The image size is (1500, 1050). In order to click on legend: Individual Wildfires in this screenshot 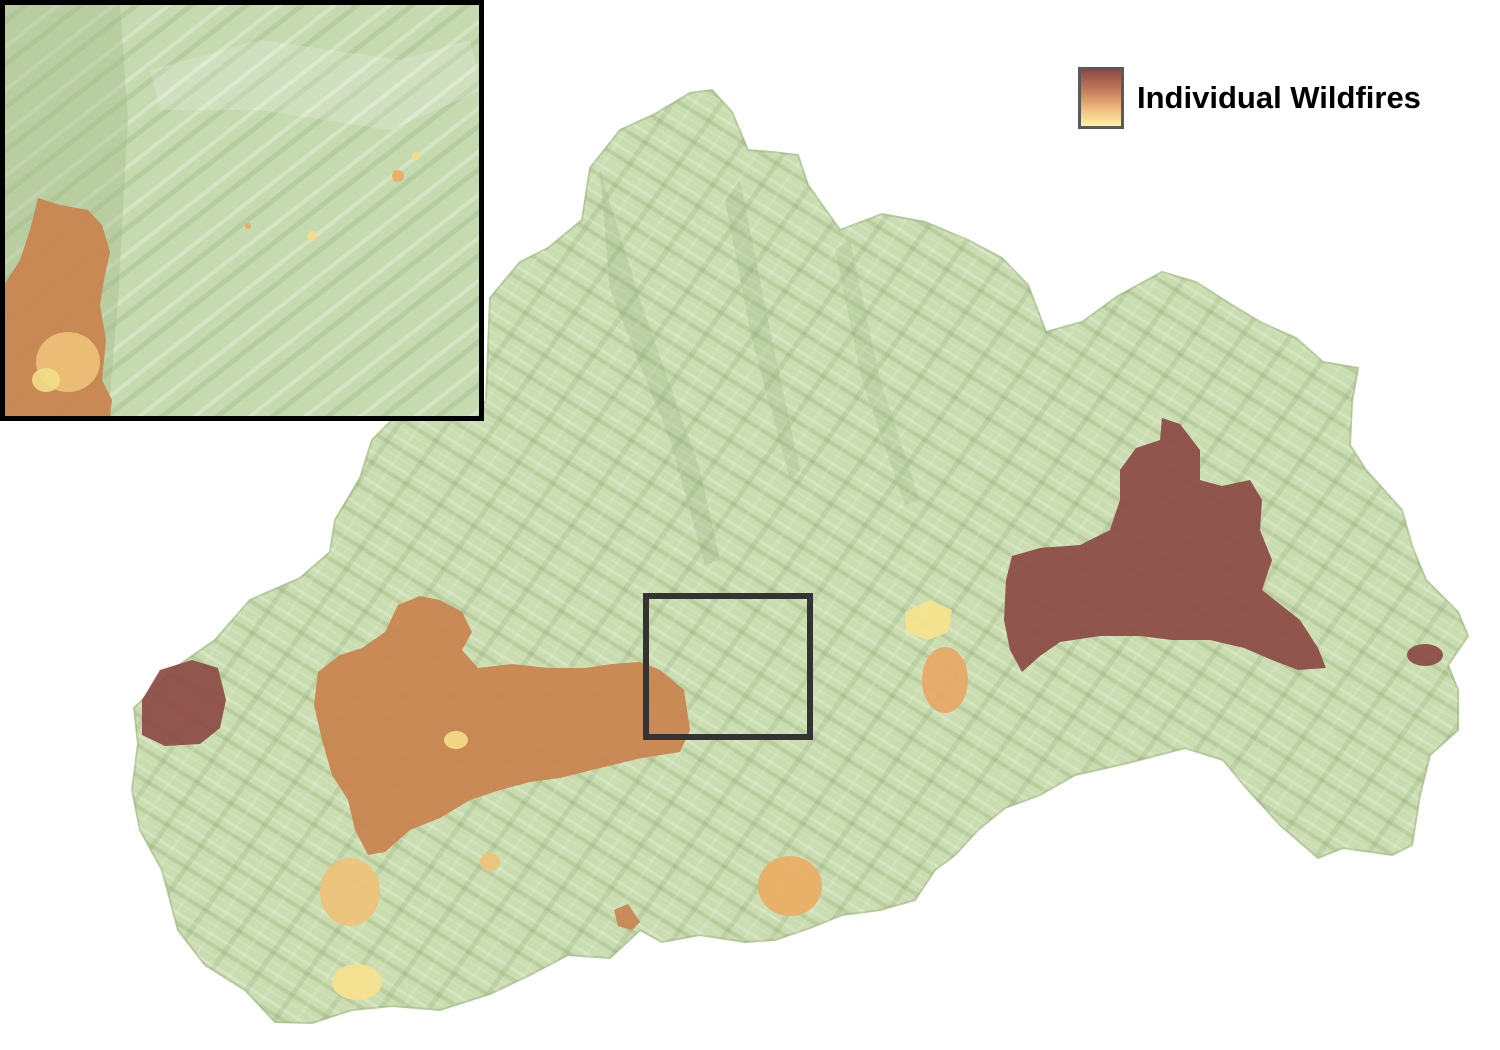, I will do `click(1249, 98)`.